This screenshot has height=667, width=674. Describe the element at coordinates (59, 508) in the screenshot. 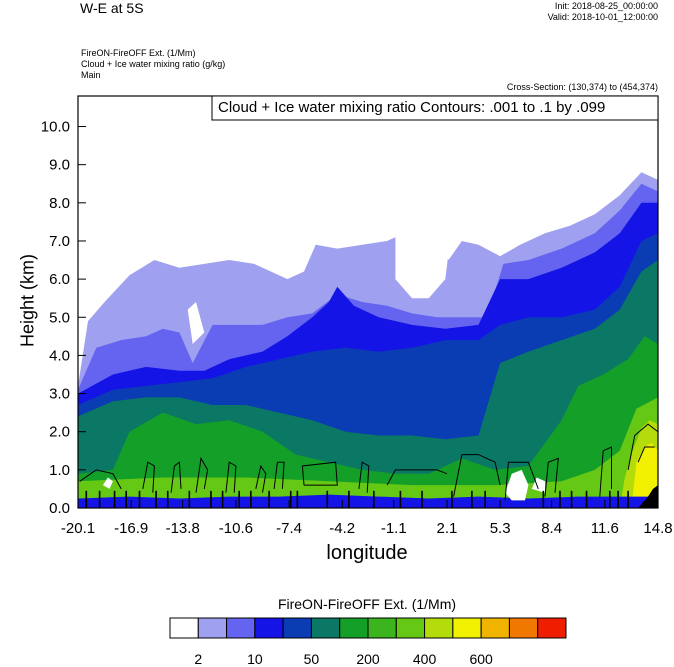

I see `y-tick-label-0: 0.0` at that location.